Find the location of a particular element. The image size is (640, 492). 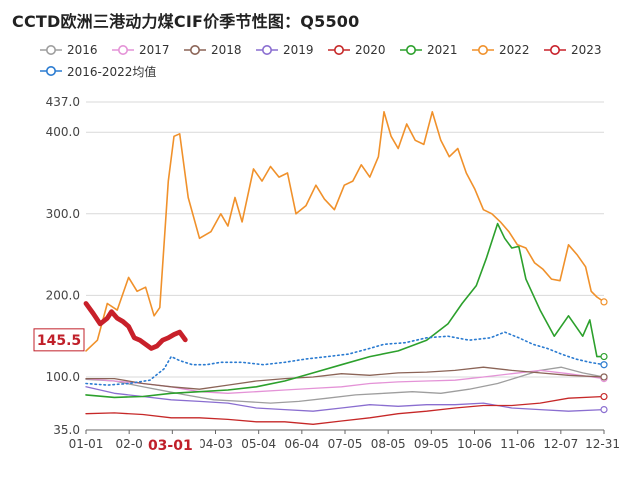

highlight-x-label: 03-01 is located at coordinates (170, 446).